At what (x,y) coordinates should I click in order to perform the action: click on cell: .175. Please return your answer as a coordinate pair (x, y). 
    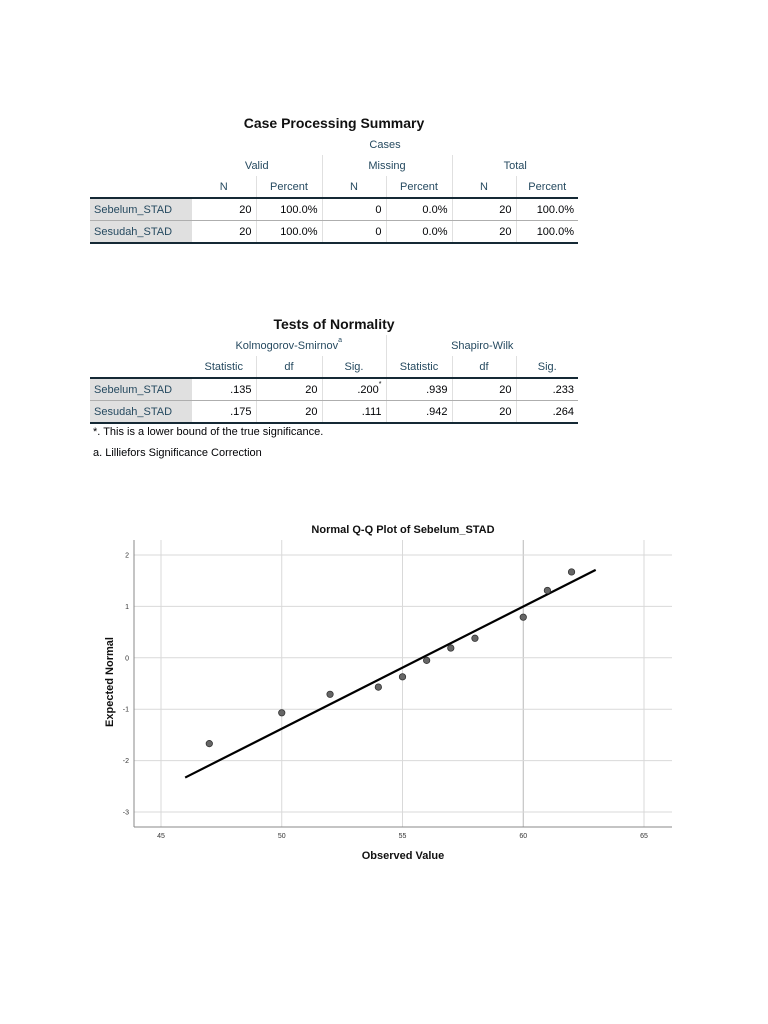
    Looking at the image, I should click on (224, 412).